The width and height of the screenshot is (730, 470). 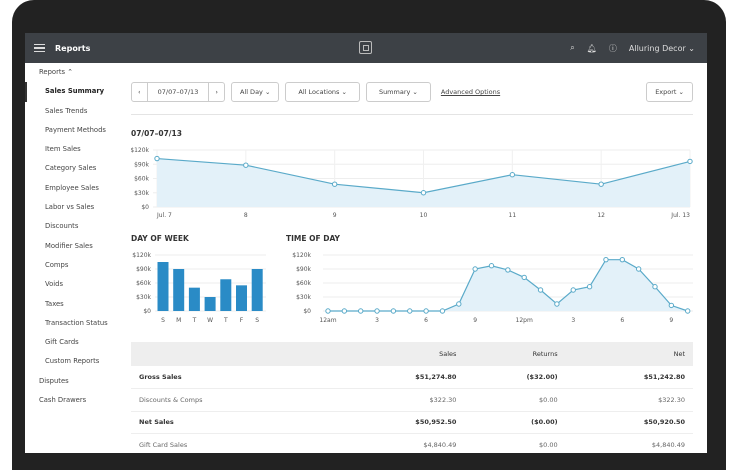 I want to click on divider, so click(x=412, y=114).